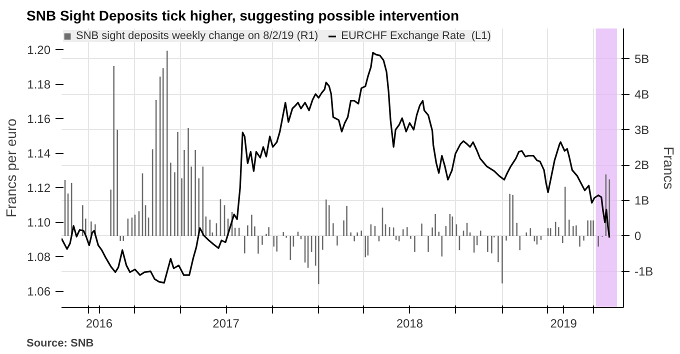  Describe the element at coordinates (642, 129) in the screenshot. I see `y2-tick-label: 3B` at that location.